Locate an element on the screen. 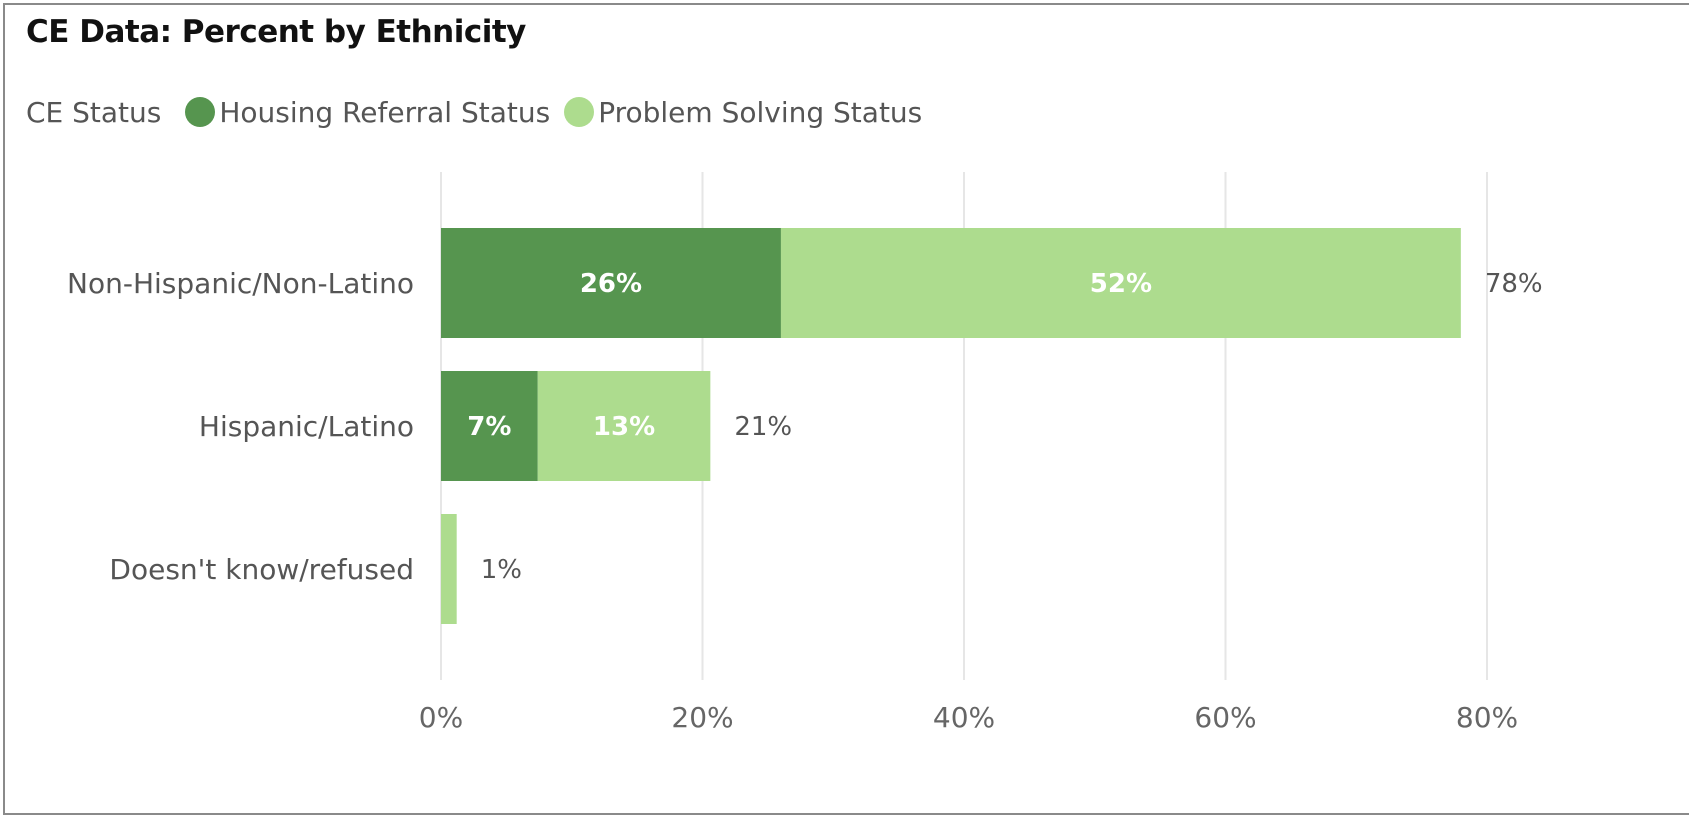 This screenshot has width=1689, height=821. x-axis-ticks: 0% 20% 40% 60% 80% is located at coordinates (968, 717).